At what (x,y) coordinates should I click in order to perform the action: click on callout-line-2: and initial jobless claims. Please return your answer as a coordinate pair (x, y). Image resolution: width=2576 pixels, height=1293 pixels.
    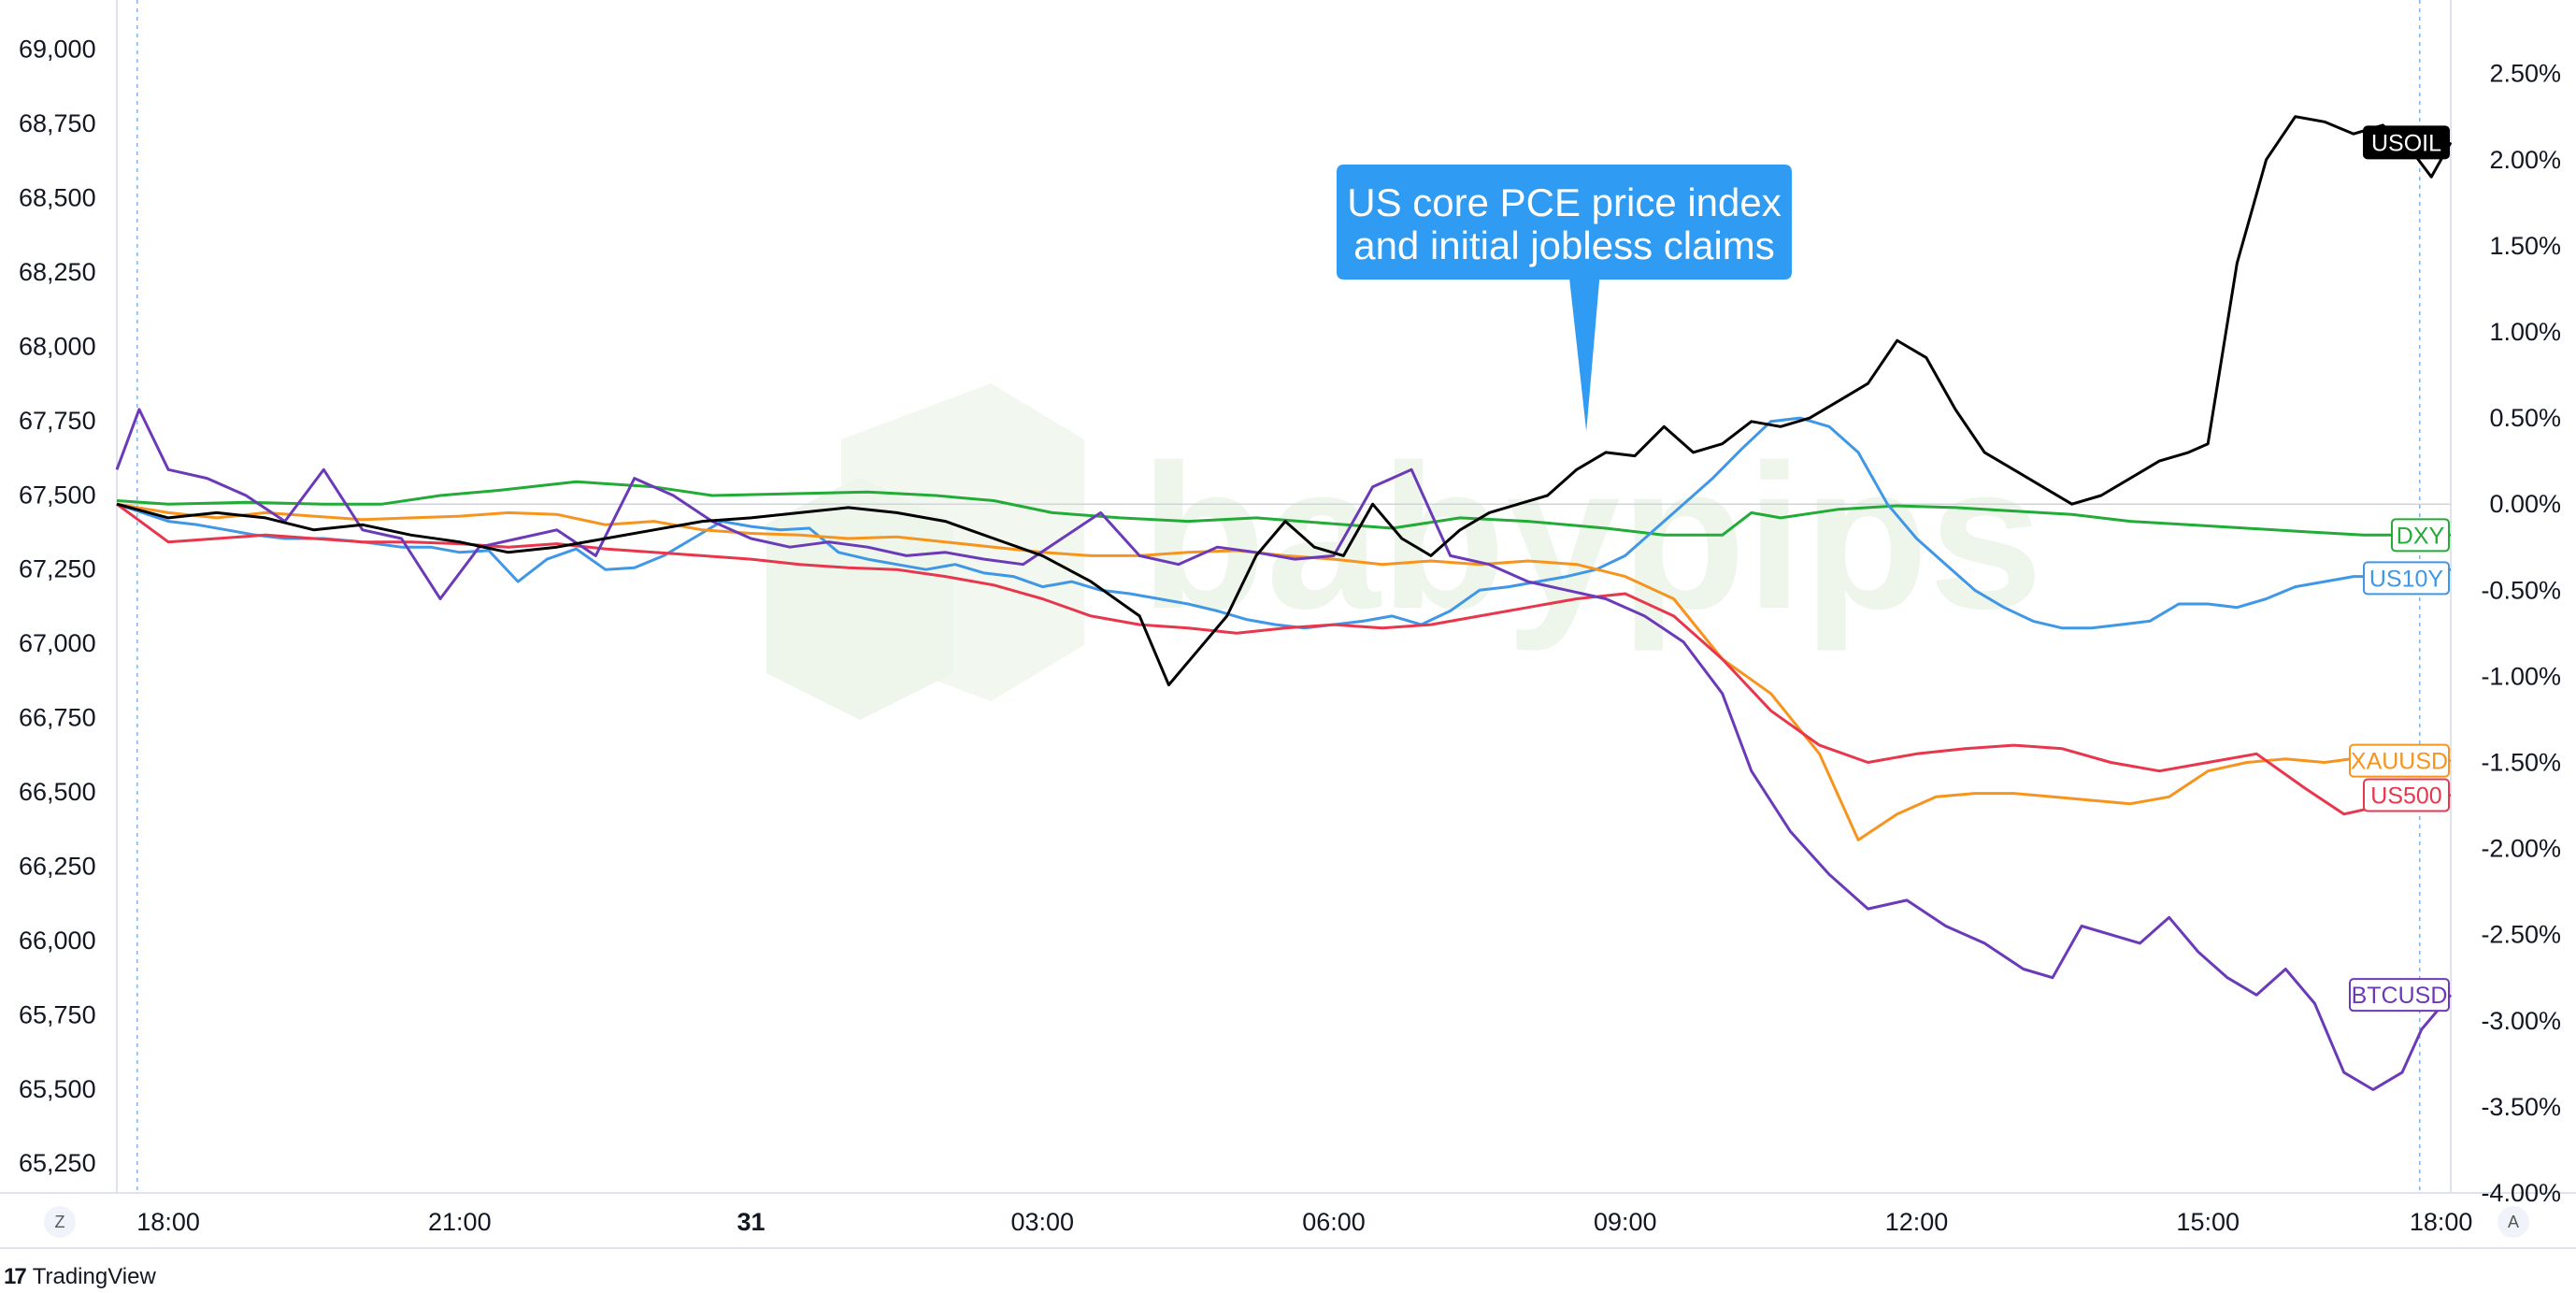
    Looking at the image, I should click on (1564, 245).